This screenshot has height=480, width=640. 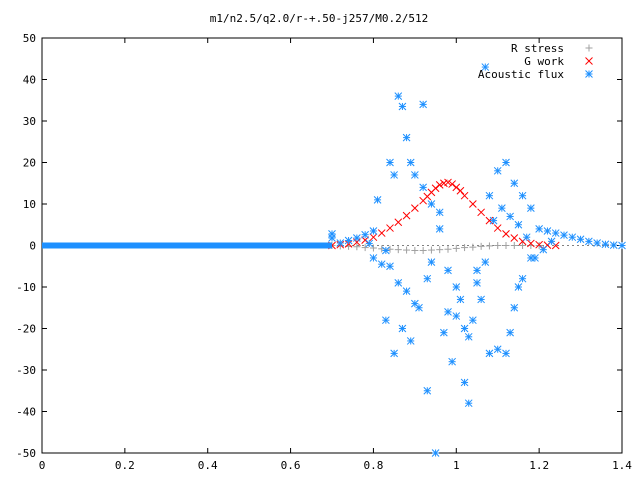 What do you see at coordinates (42, 465) in the screenshot?
I see `x-tick-label: 0` at bounding box center [42, 465].